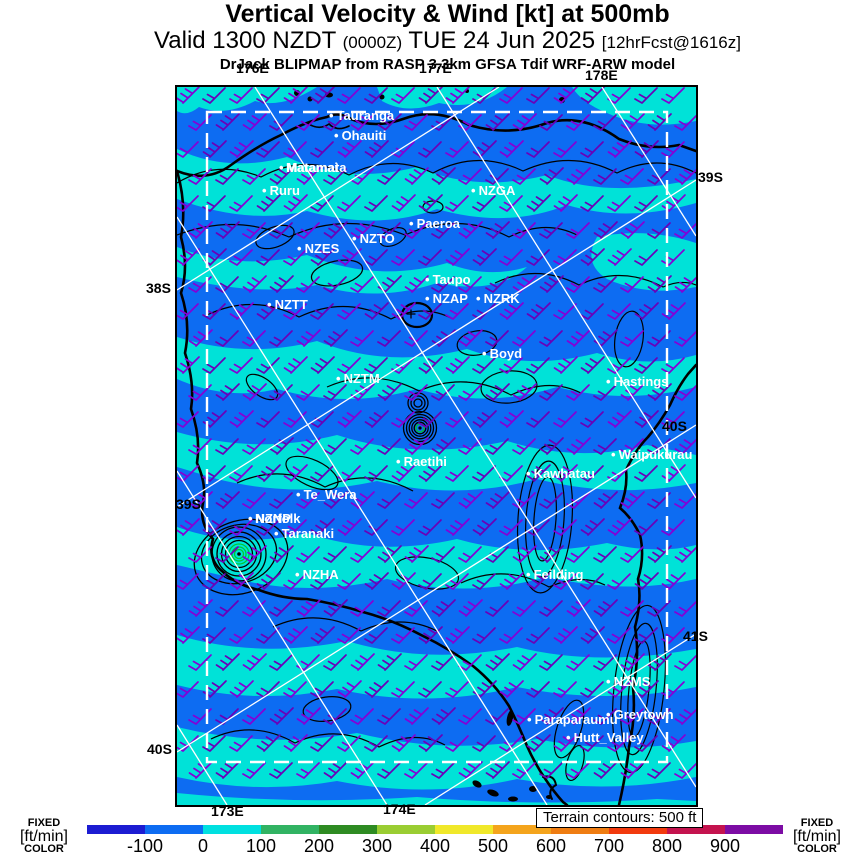 This screenshot has width=850, height=860. Describe the element at coordinates (725, 846) in the screenshot. I see `colorbar-tick: 900` at that location.